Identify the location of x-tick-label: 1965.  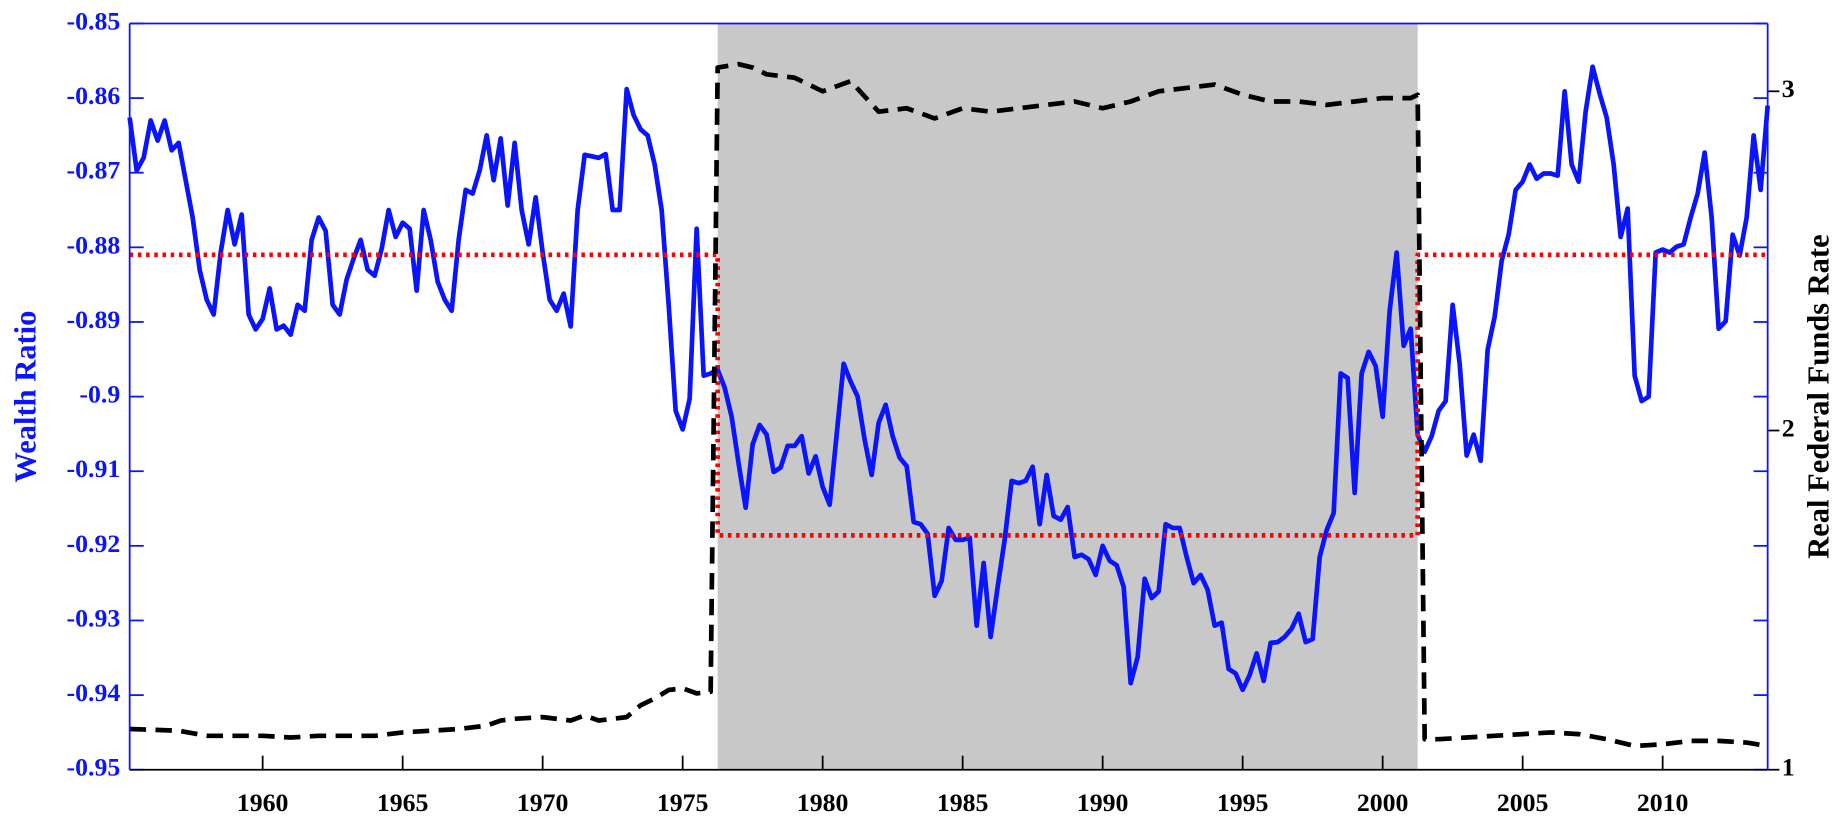
(403, 802).